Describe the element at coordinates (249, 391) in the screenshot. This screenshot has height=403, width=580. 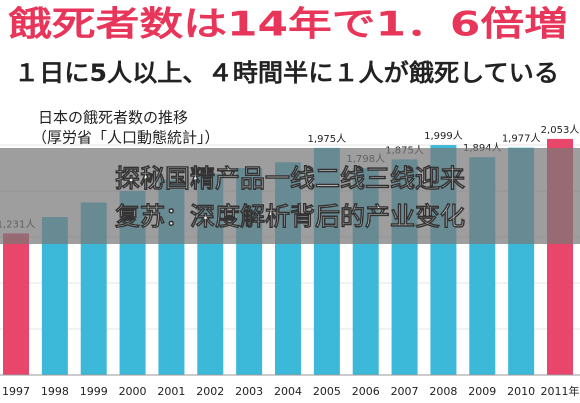
I see `x-tick-label: 2003` at that location.